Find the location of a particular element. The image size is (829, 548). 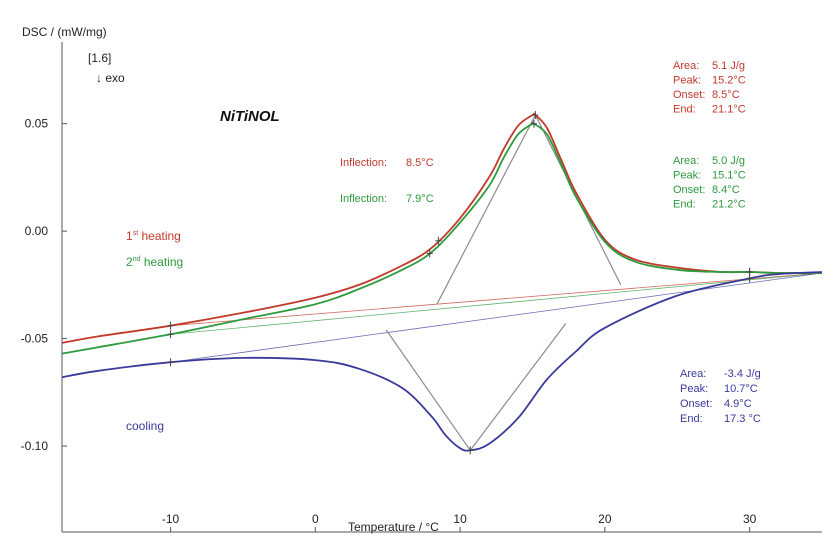

y-tick-label: -0.05 is located at coordinates (35, 339).